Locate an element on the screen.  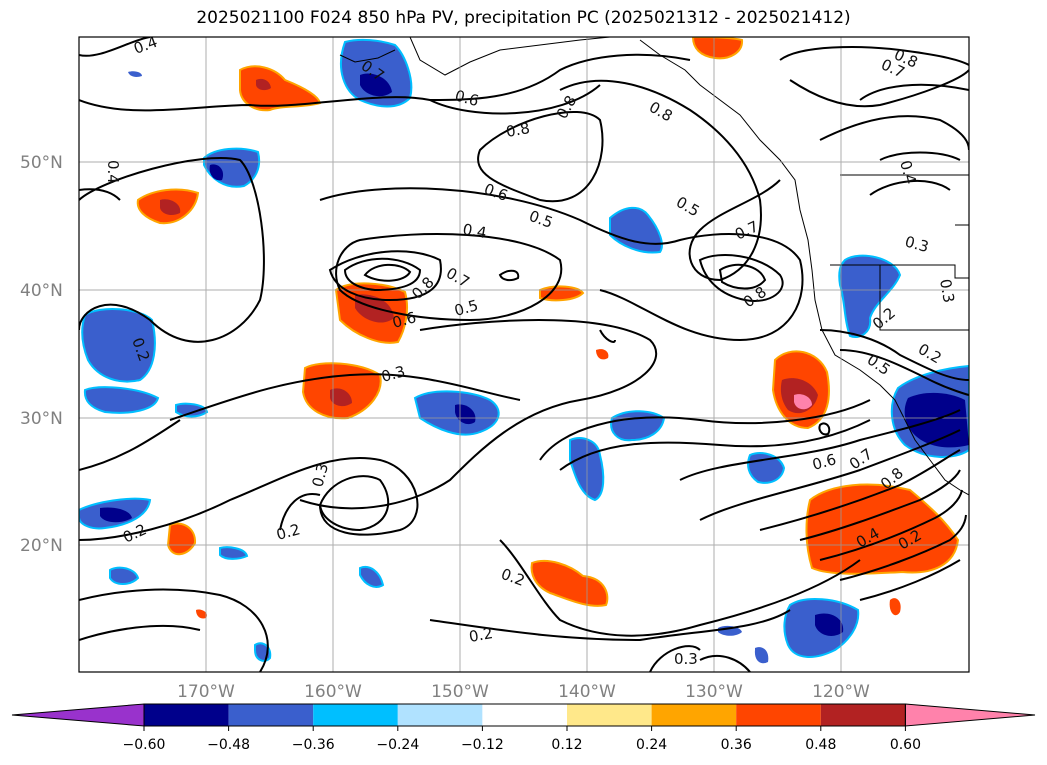
colorbar-tick-label: 0.12 is located at coordinates (566, 745).